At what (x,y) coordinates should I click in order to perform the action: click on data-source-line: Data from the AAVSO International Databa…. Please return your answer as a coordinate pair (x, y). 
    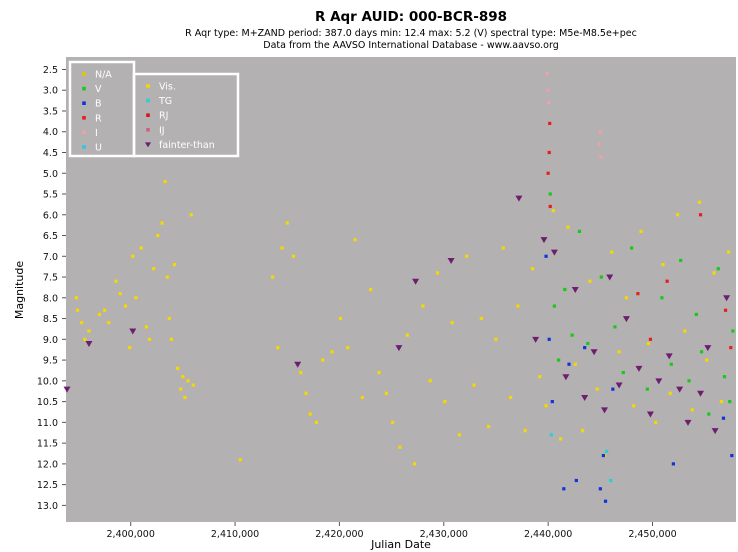
    Looking at the image, I should click on (411, 45).